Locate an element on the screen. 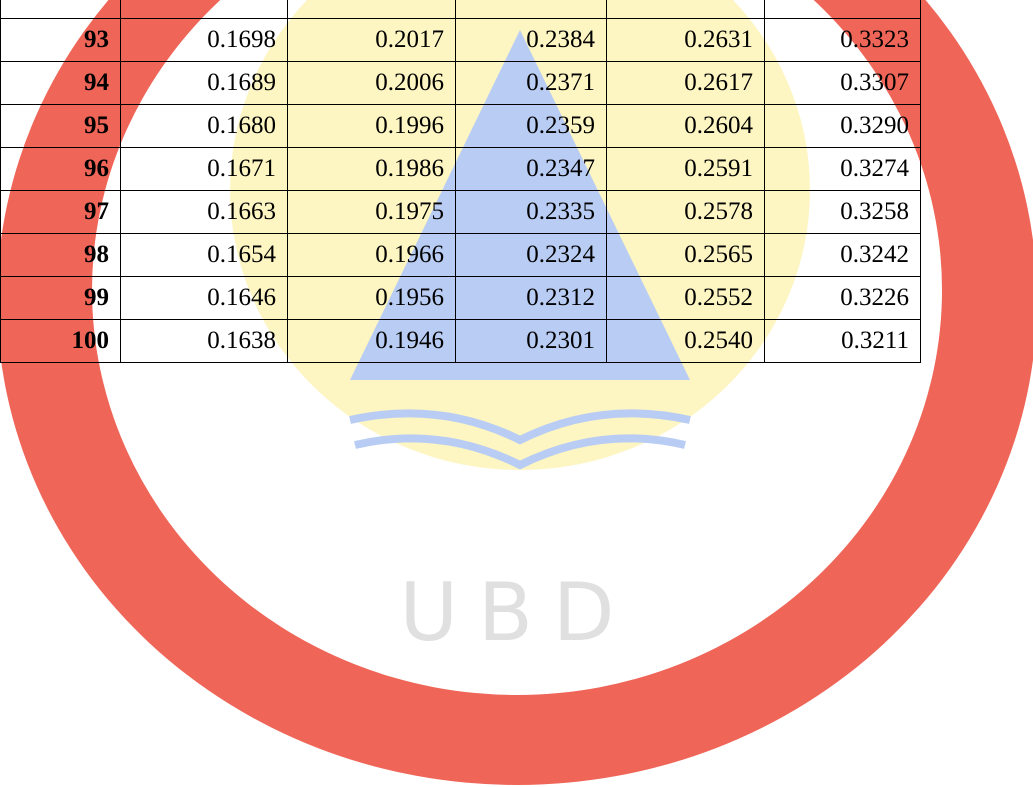 This screenshot has height=787, width=1033. table-row: 98 0.1654 0.1966 0.2324 0.2565 0.3242 is located at coordinates (460, 255).